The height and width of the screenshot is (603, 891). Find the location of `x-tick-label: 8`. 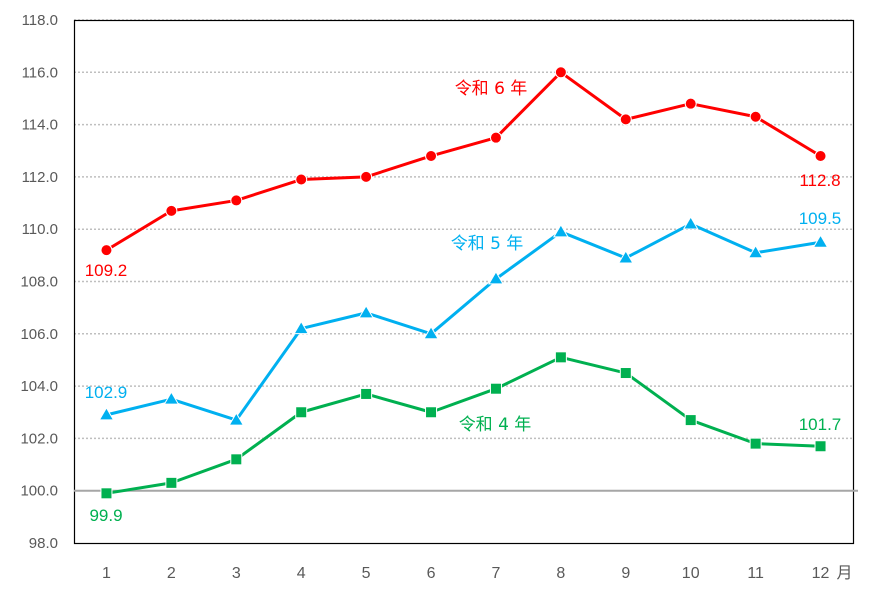

x-tick-label: 8 is located at coordinates (560, 573).